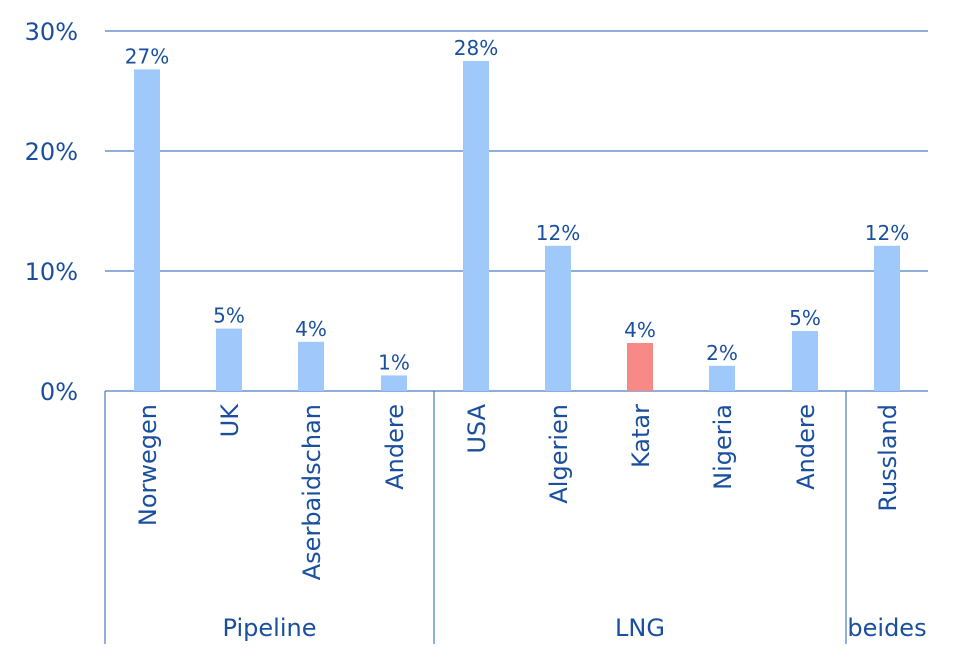 Image resolution: width=960 pixels, height=659 pixels. What do you see at coordinates (887, 318) in the screenshot?
I see `bar-russland` at bounding box center [887, 318].